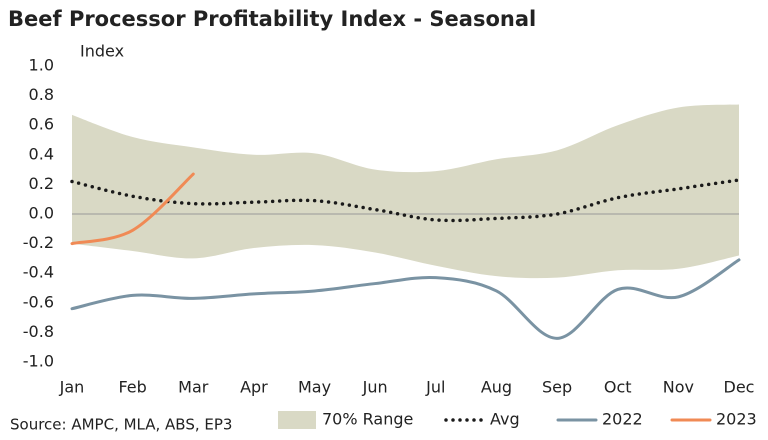  Describe the element at coordinates (618, 387) in the screenshot. I see `x-tick-label: Oct` at that location.